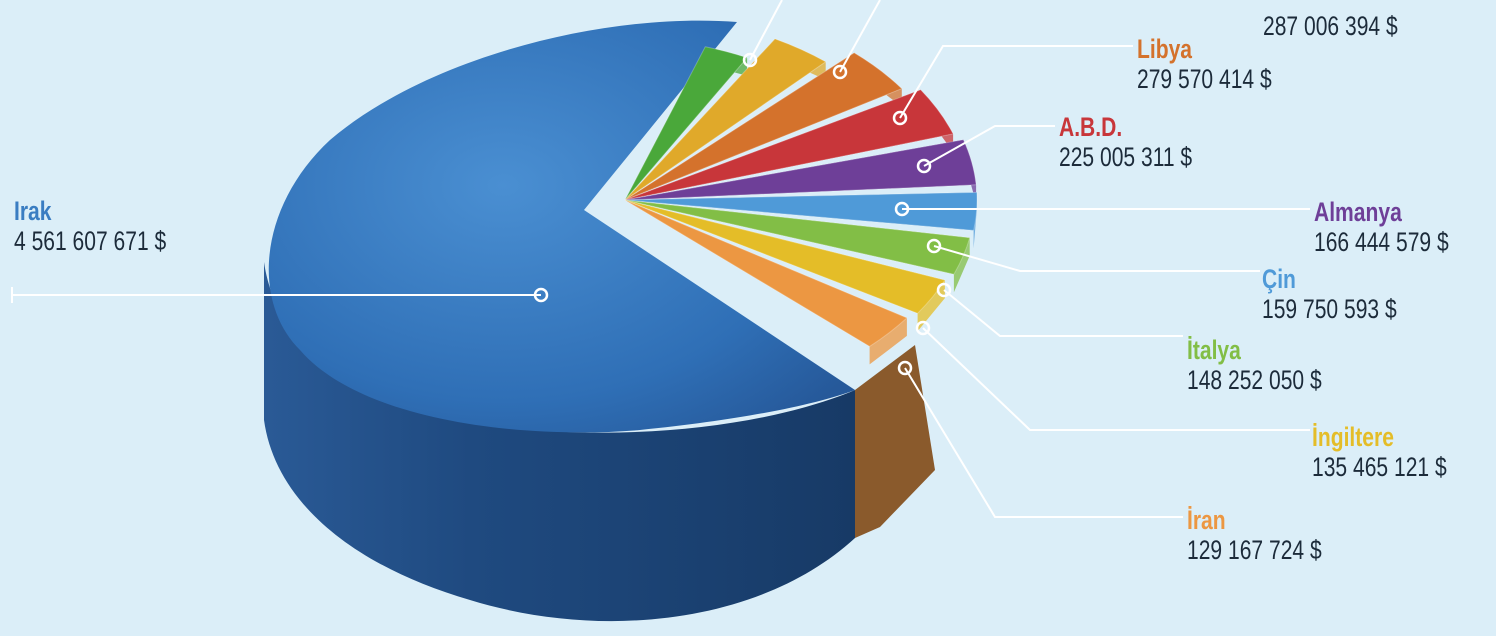  What do you see at coordinates (1329, 309) in the screenshot?
I see `label-cin-value: 159 750 593 $` at bounding box center [1329, 309].